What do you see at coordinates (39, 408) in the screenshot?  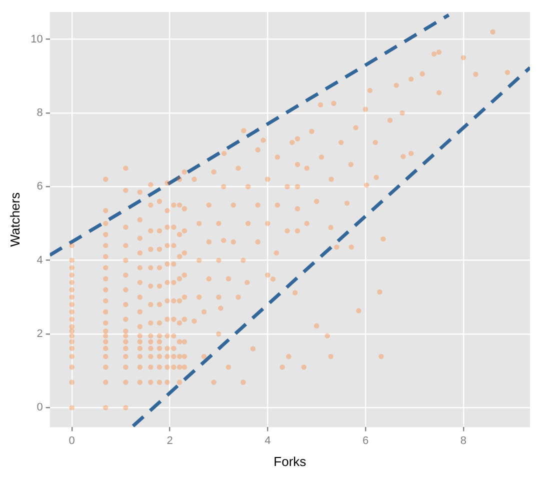 I see `y-tick-label: 0` at bounding box center [39, 408].